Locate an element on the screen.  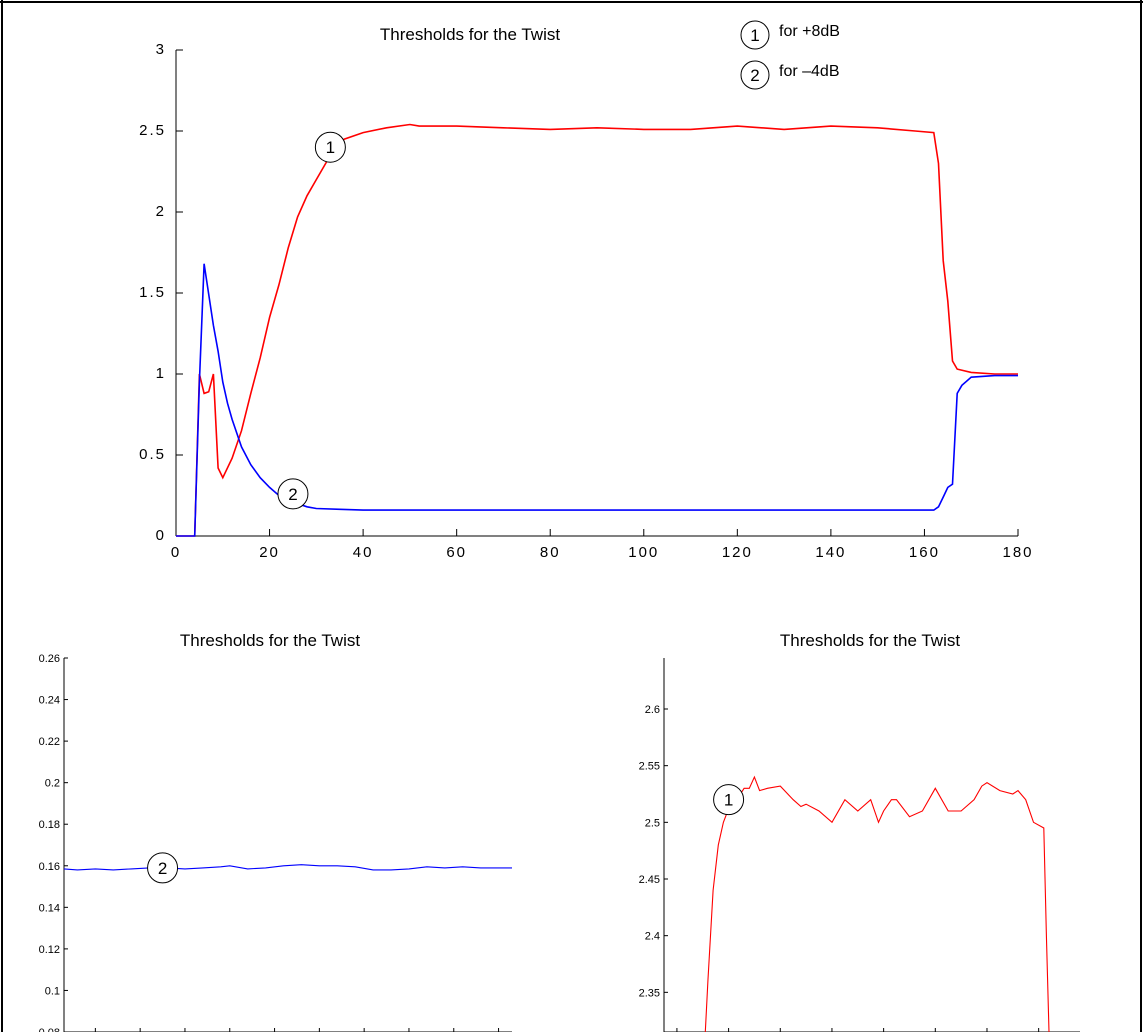
y-tick-label: 1 is located at coordinates (161, 373).